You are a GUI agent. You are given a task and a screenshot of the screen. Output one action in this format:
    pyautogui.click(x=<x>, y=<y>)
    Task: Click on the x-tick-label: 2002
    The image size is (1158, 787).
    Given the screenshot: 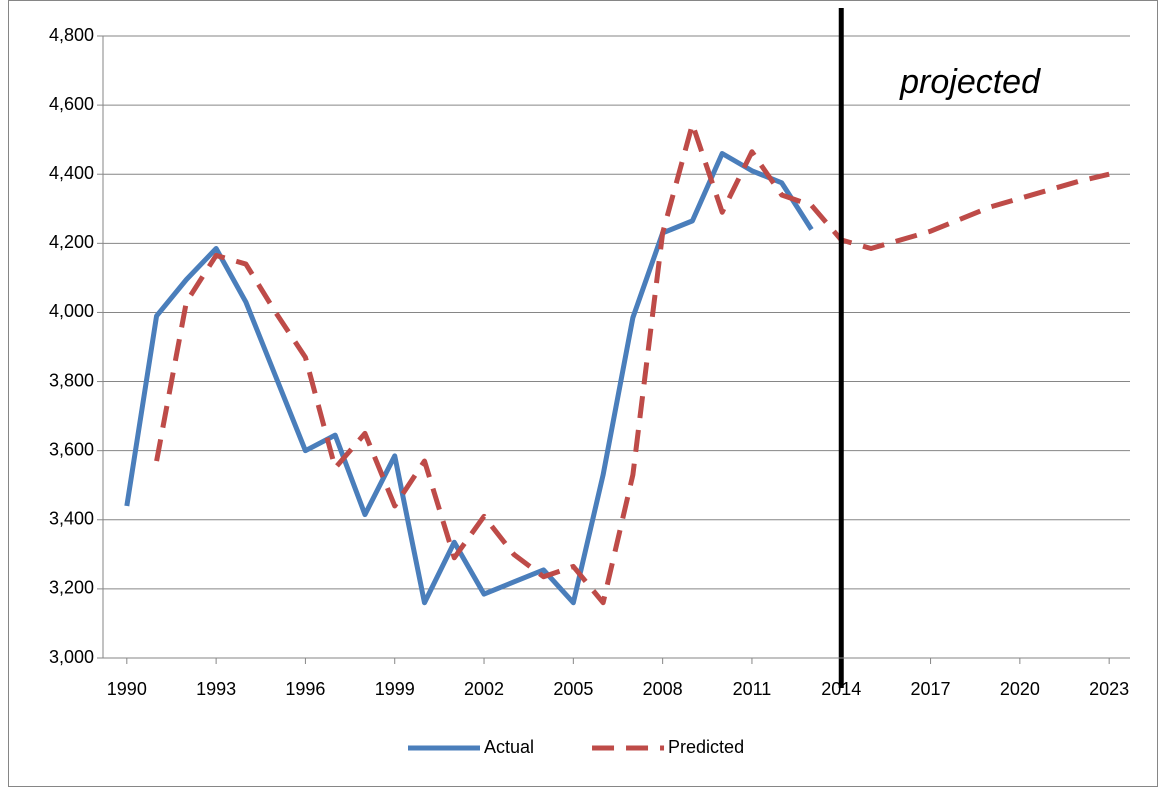 What is the action you would take?
    pyautogui.click(x=484, y=689)
    